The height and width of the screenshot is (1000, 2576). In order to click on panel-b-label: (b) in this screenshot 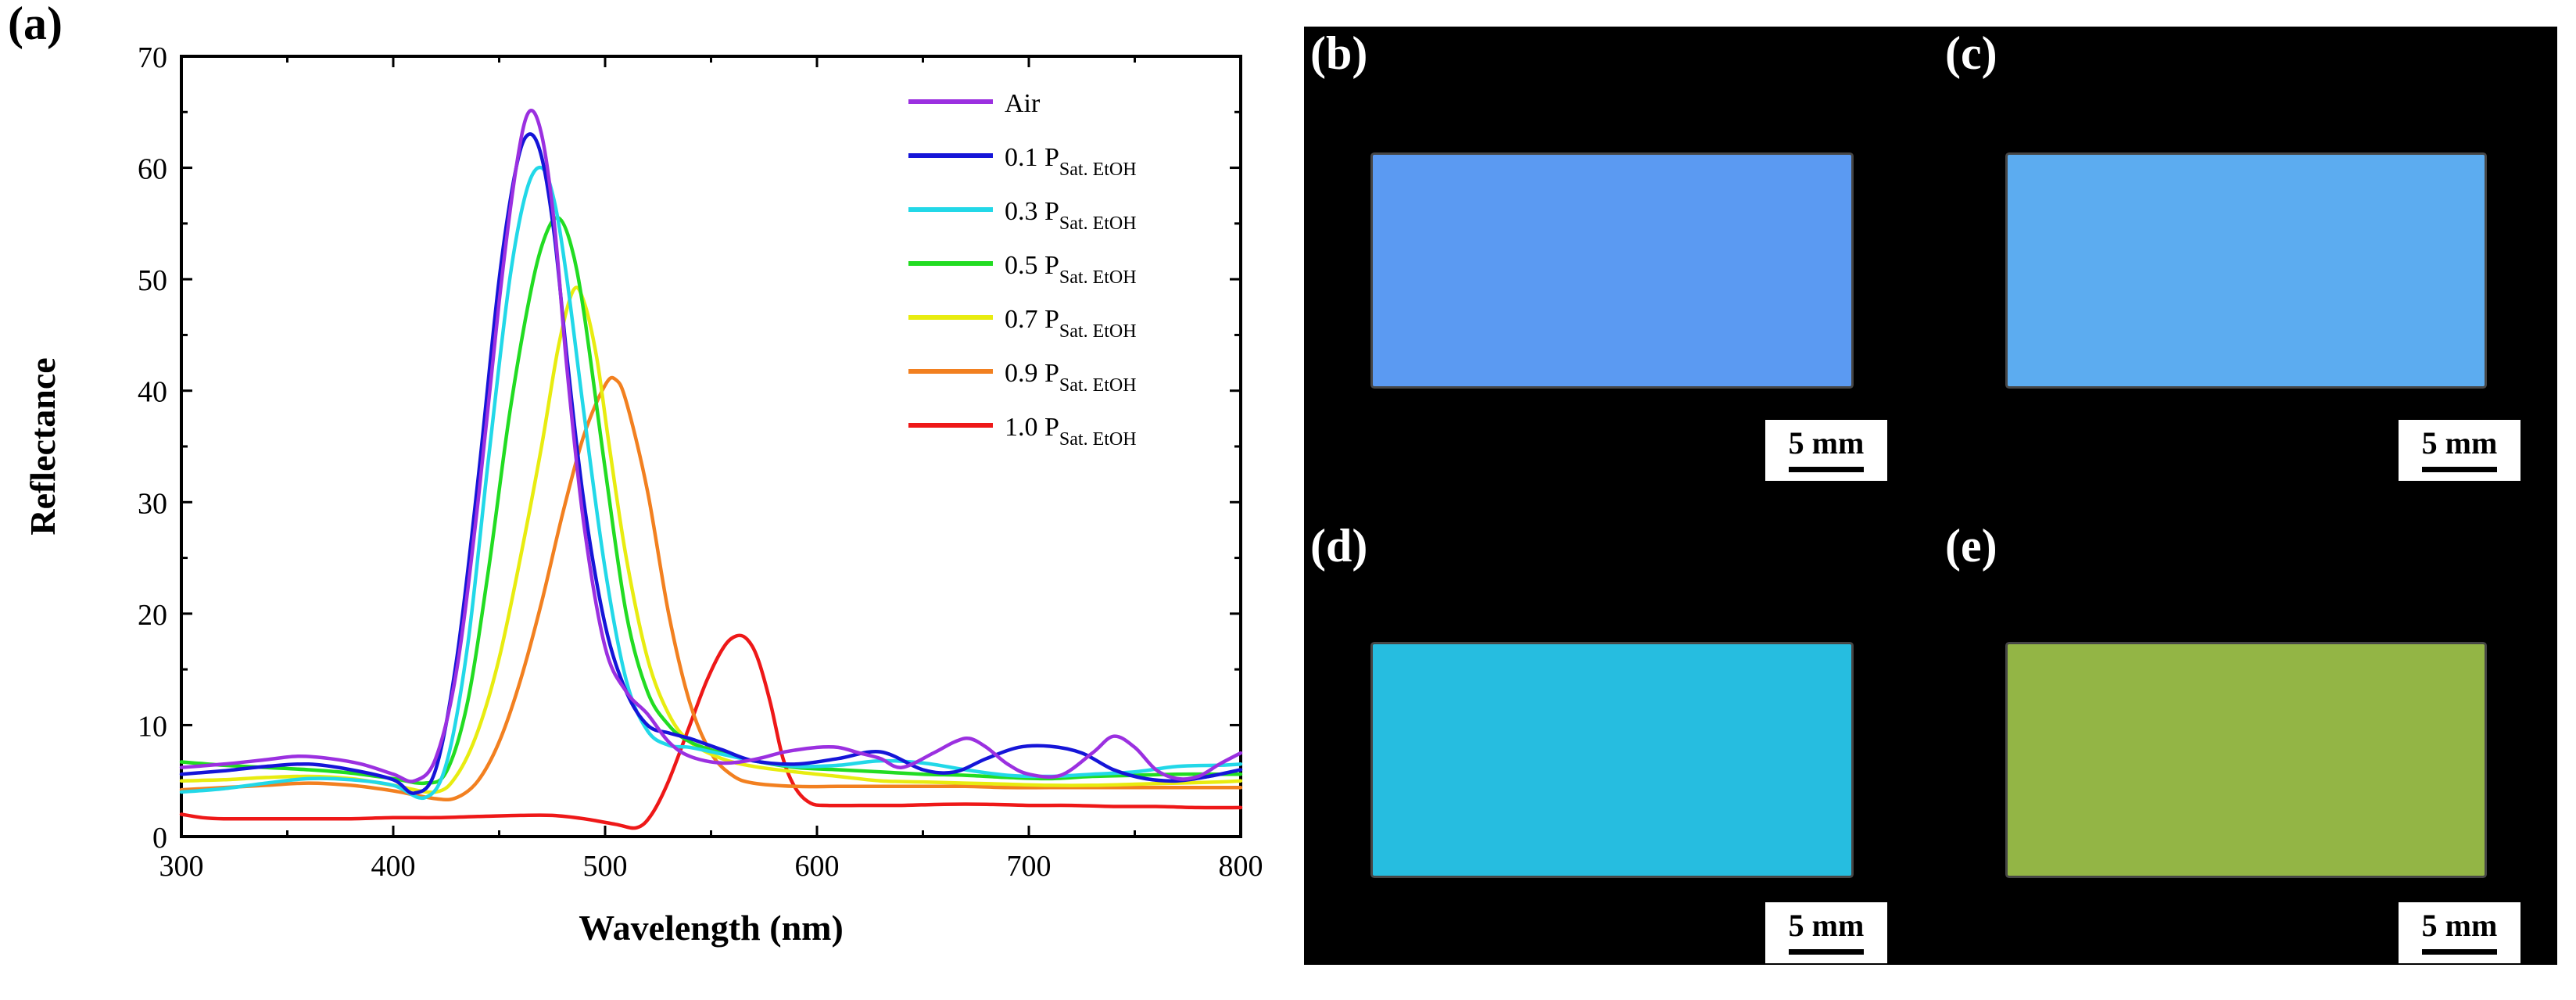, I will do `click(1339, 53)`.